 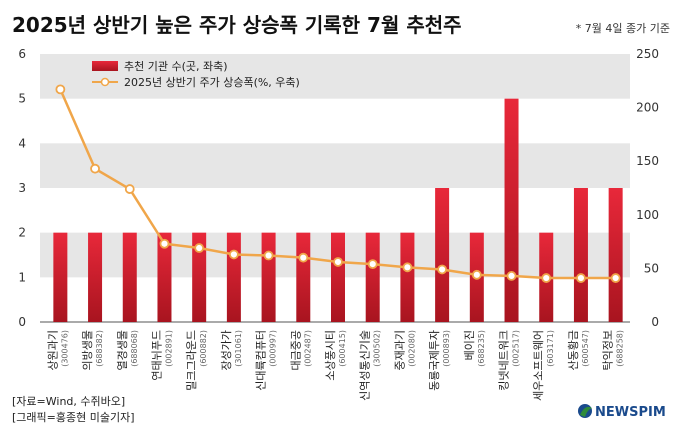 What do you see at coordinates (22, 277) in the screenshot?
I see `y-left-tick-label: 1` at bounding box center [22, 277].